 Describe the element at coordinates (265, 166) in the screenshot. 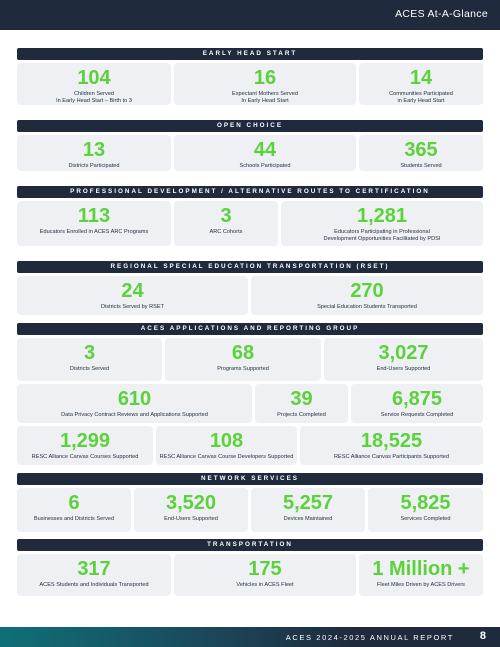

I see `stat-label: Schools Participated` at that location.